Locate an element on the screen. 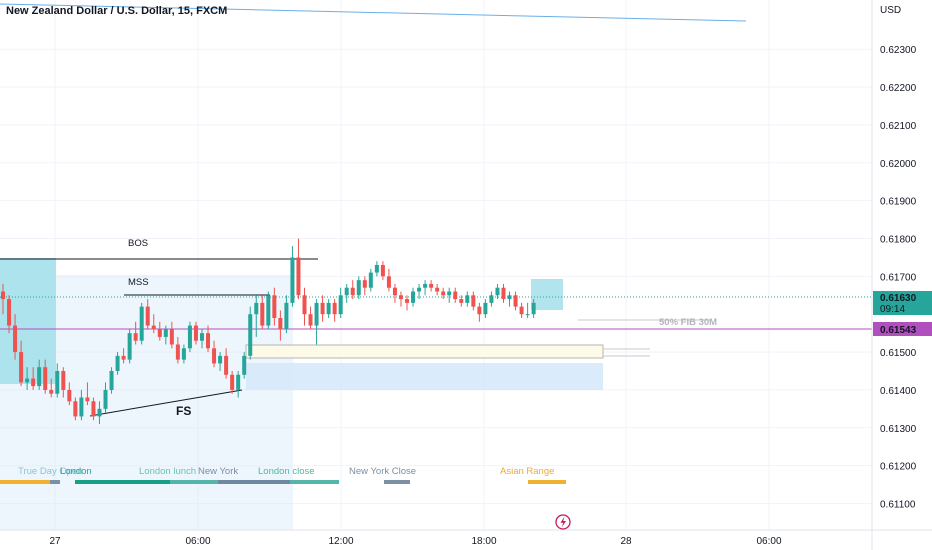 The width and height of the screenshot is (932, 550). demand-zone is located at coordinates (424, 376).